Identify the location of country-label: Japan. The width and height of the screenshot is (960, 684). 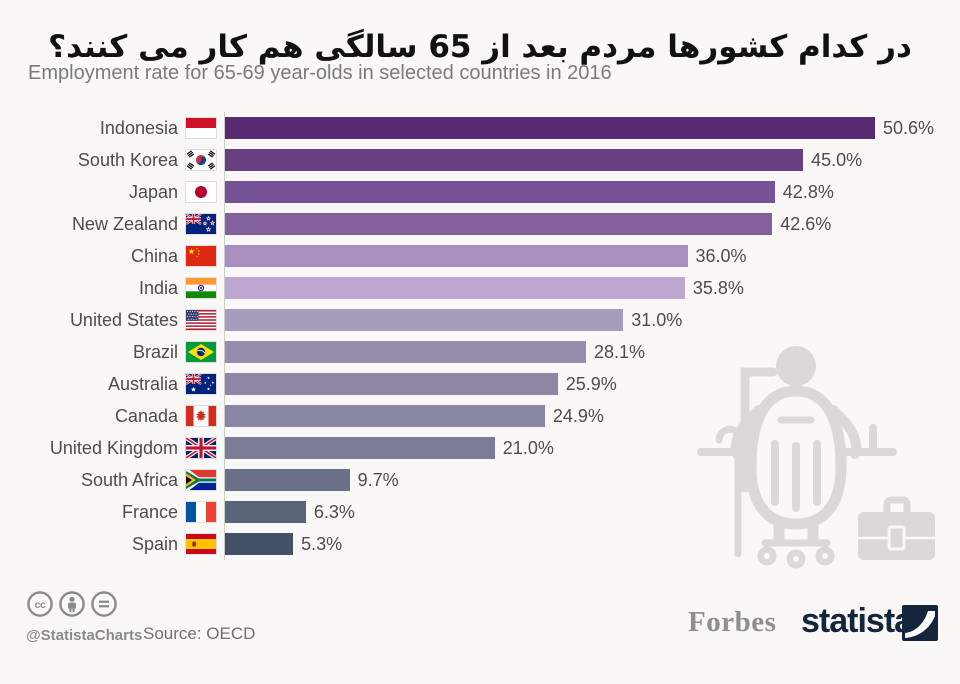
(153, 192).